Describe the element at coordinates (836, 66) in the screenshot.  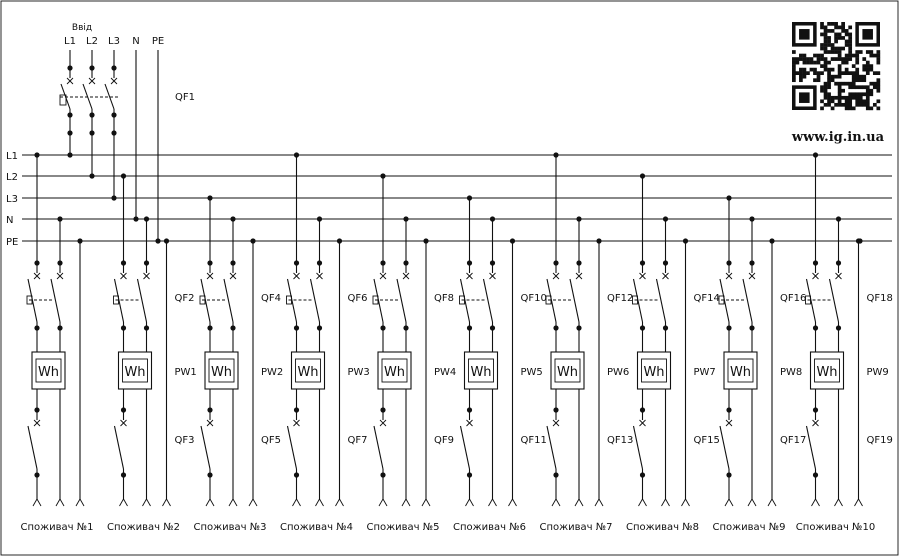
I see `qr-code` at that location.